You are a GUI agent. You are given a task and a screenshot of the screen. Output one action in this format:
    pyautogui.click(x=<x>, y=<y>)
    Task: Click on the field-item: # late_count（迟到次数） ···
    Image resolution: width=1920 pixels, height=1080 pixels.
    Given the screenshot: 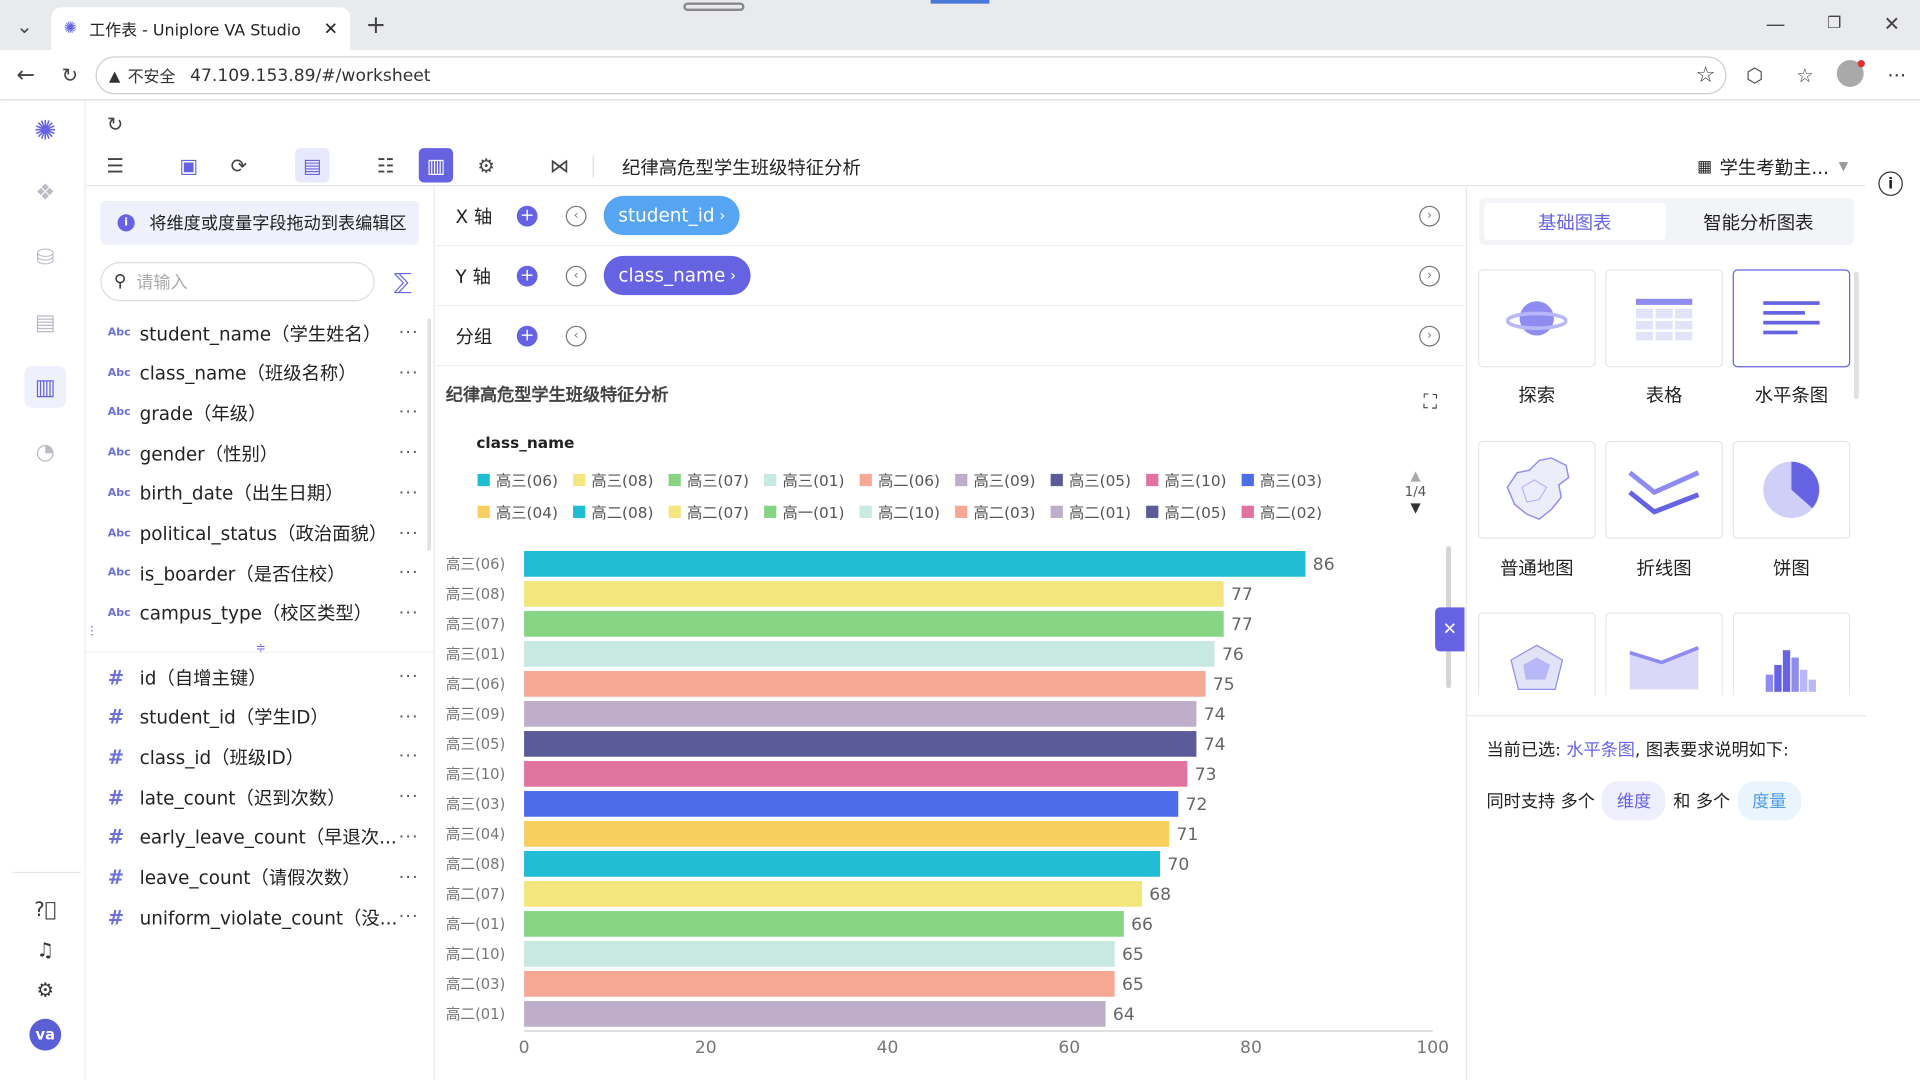 What is the action you would take?
    pyautogui.click(x=266, y=797)
    